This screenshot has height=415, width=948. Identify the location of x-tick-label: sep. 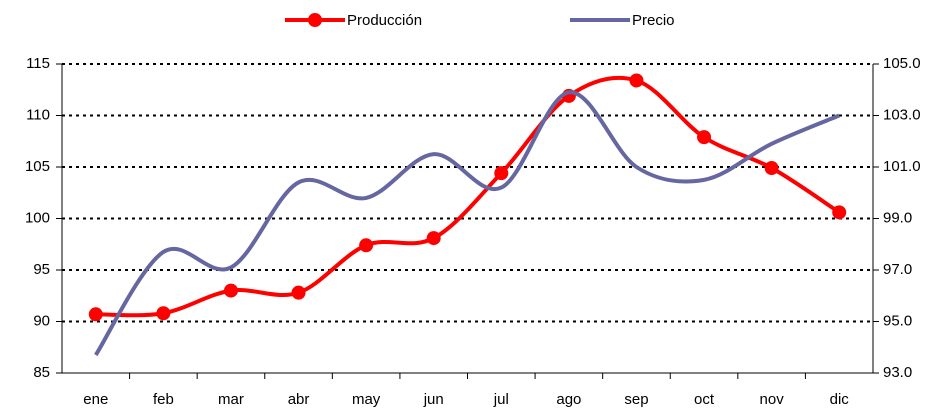
(636, 399).